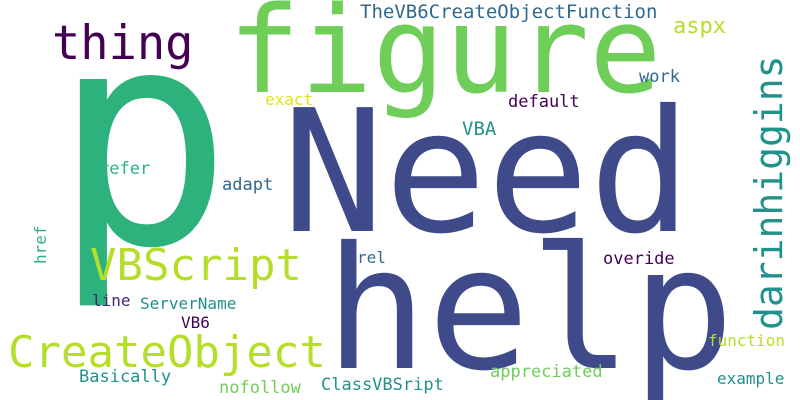 This screenshot has height=400, width=800. I want to click on word-href: href, so click(40, 244).